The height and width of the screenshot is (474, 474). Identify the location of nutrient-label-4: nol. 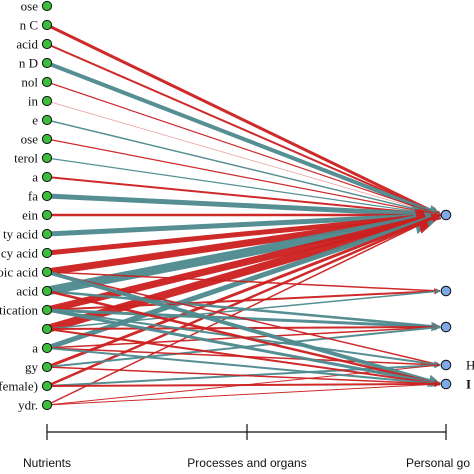
(29, 82).